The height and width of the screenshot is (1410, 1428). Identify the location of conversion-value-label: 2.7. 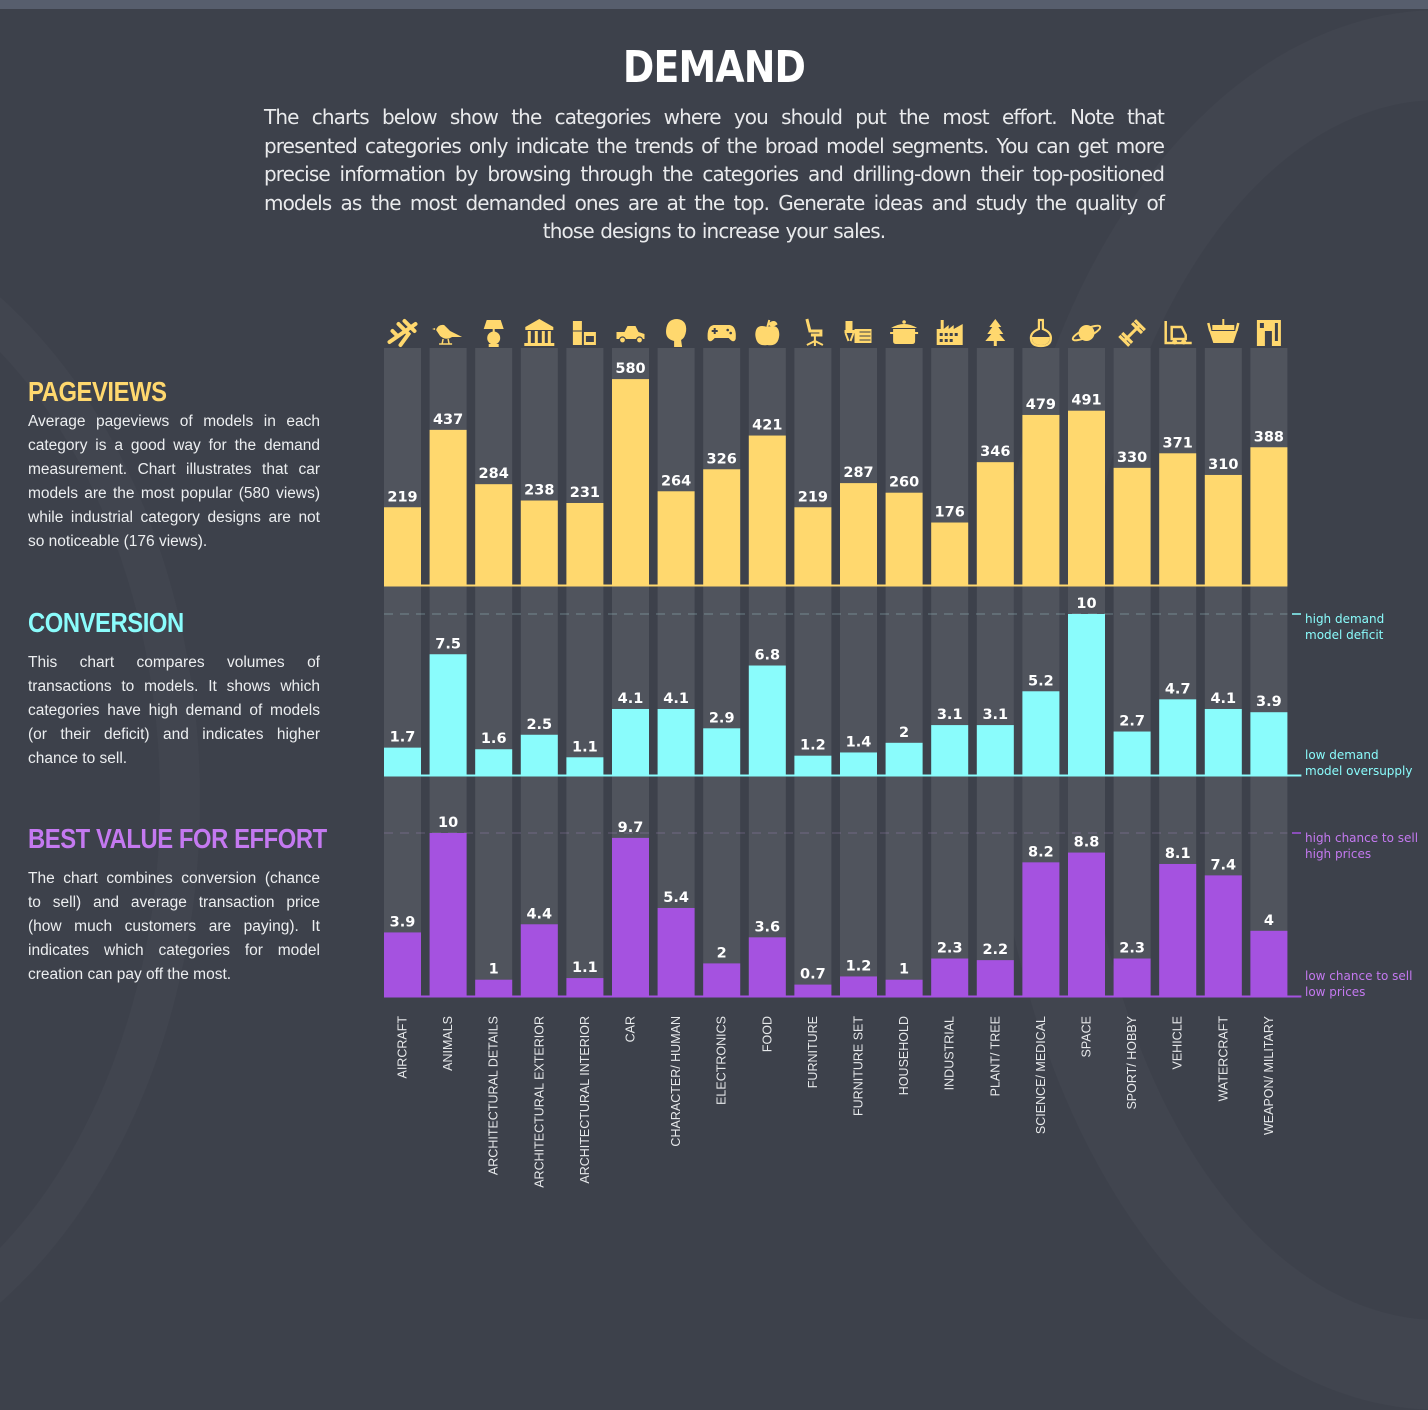
(1132, 722).